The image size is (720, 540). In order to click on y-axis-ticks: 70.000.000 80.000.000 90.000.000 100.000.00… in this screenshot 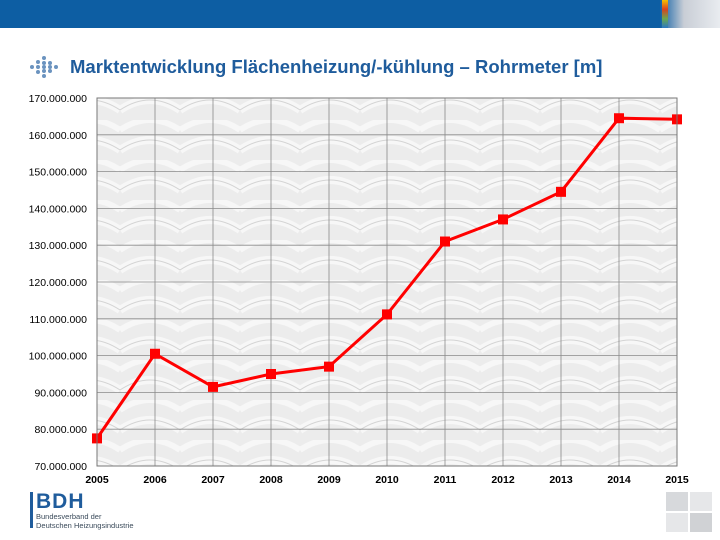, I will do `click(58, 283)`.